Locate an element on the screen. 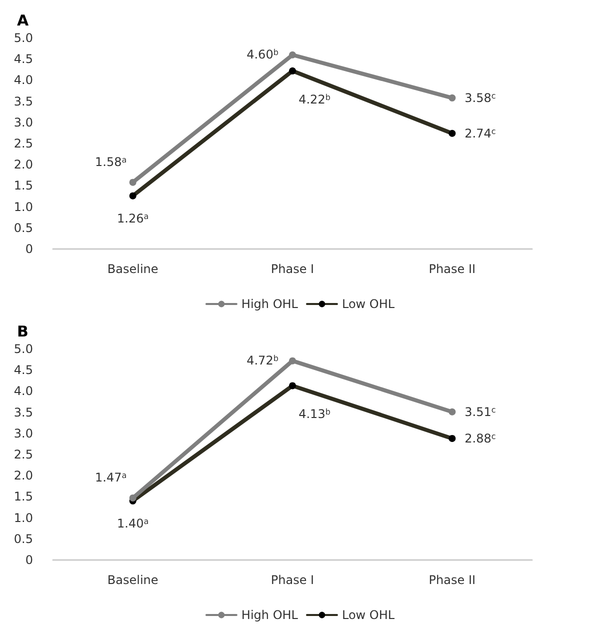 This screenshot has width=600, height=638. chart-title: B is located at coordinates (22, 331).